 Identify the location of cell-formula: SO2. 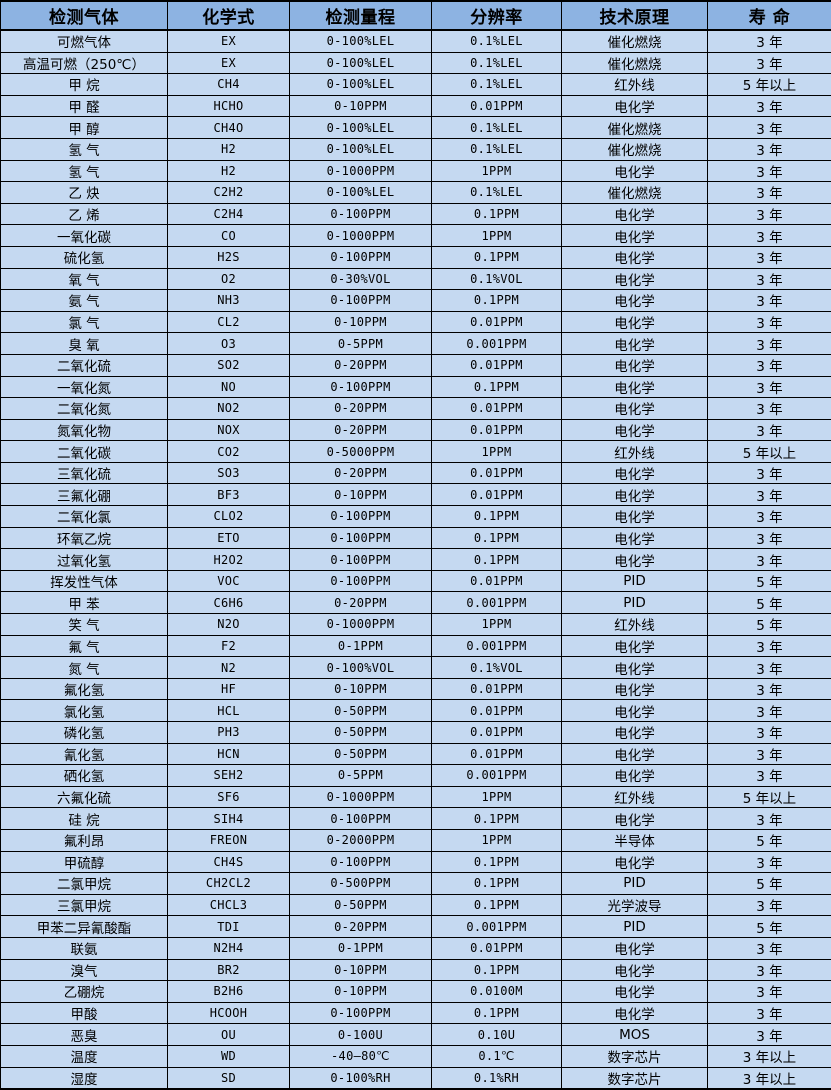
(229, 365).